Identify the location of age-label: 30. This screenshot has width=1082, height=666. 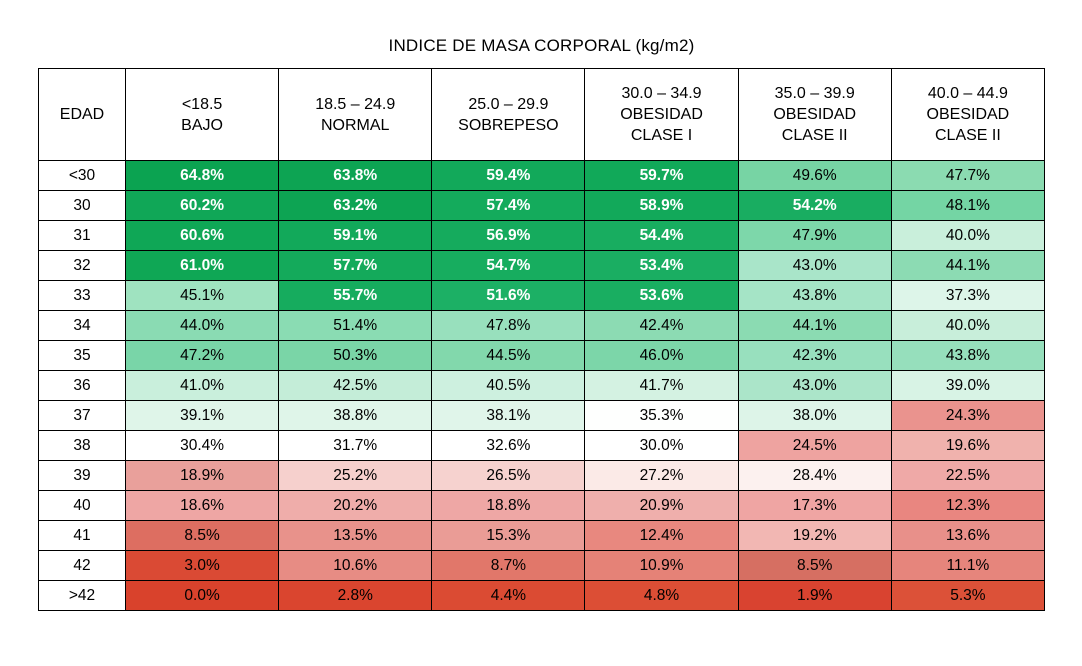
(82, 205).